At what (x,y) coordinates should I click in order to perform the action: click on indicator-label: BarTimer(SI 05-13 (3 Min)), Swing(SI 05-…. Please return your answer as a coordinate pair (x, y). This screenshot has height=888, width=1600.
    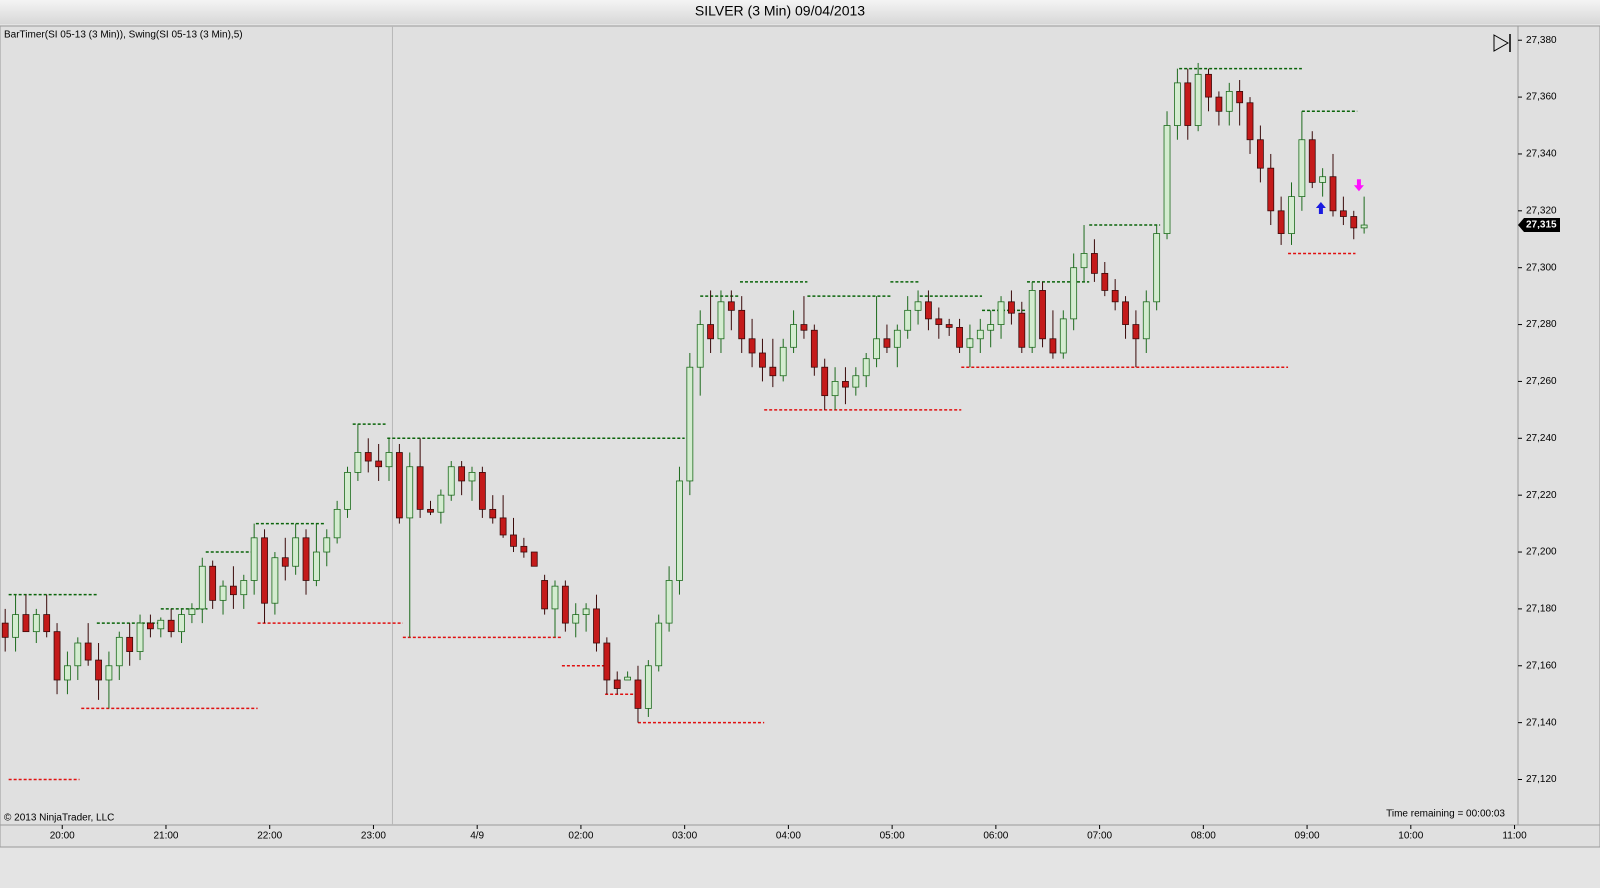
    Looking at the image, I should click on (123, 35).